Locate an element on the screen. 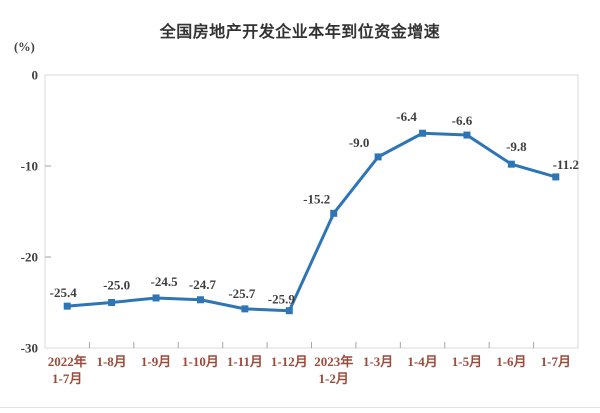  data-point-label: -6.4 is located at coordinates (406, 116).